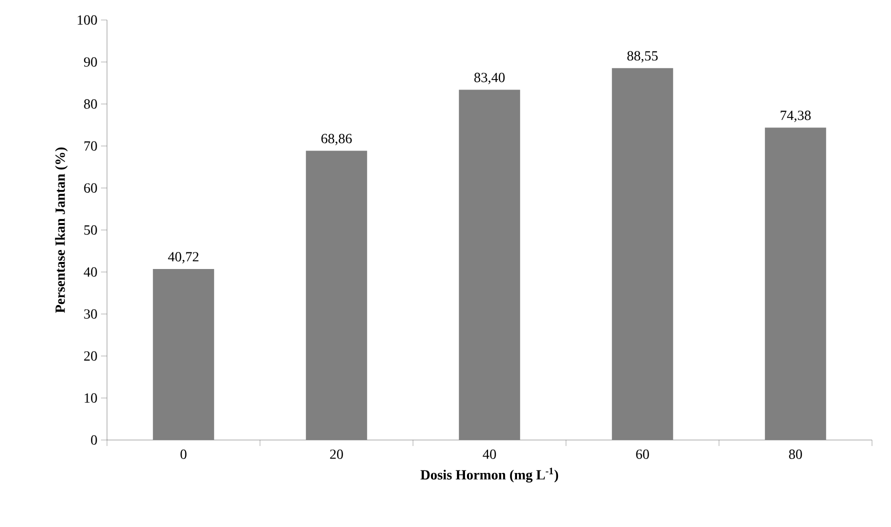  Describe the element at coordinates (90, 104) in the screenshot. I see `y-tick-label: 80` at that location.